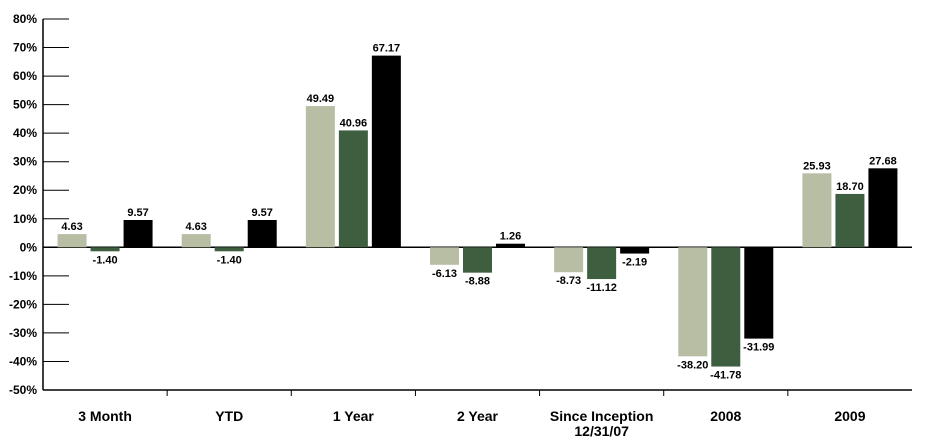 This screenshot has width=940, height=447. What do you see at coordinates (883, 161) in the screenshot?
I see `data-label: 27.68` at bounding box center [883, 161].